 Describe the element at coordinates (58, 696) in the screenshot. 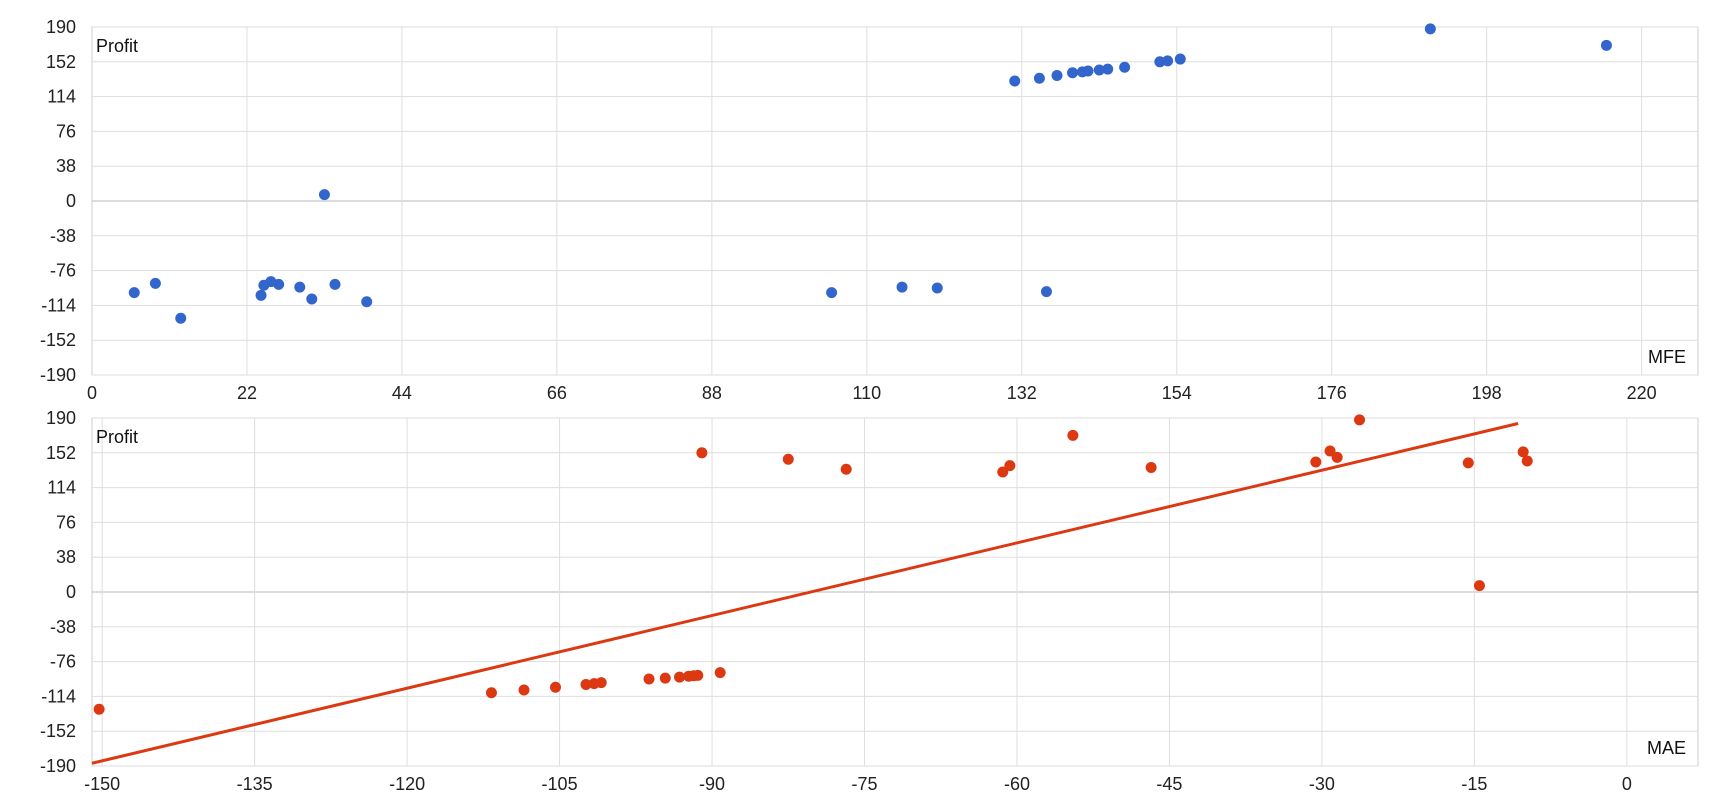

I see `mae-ytick-label: -114` at that location.